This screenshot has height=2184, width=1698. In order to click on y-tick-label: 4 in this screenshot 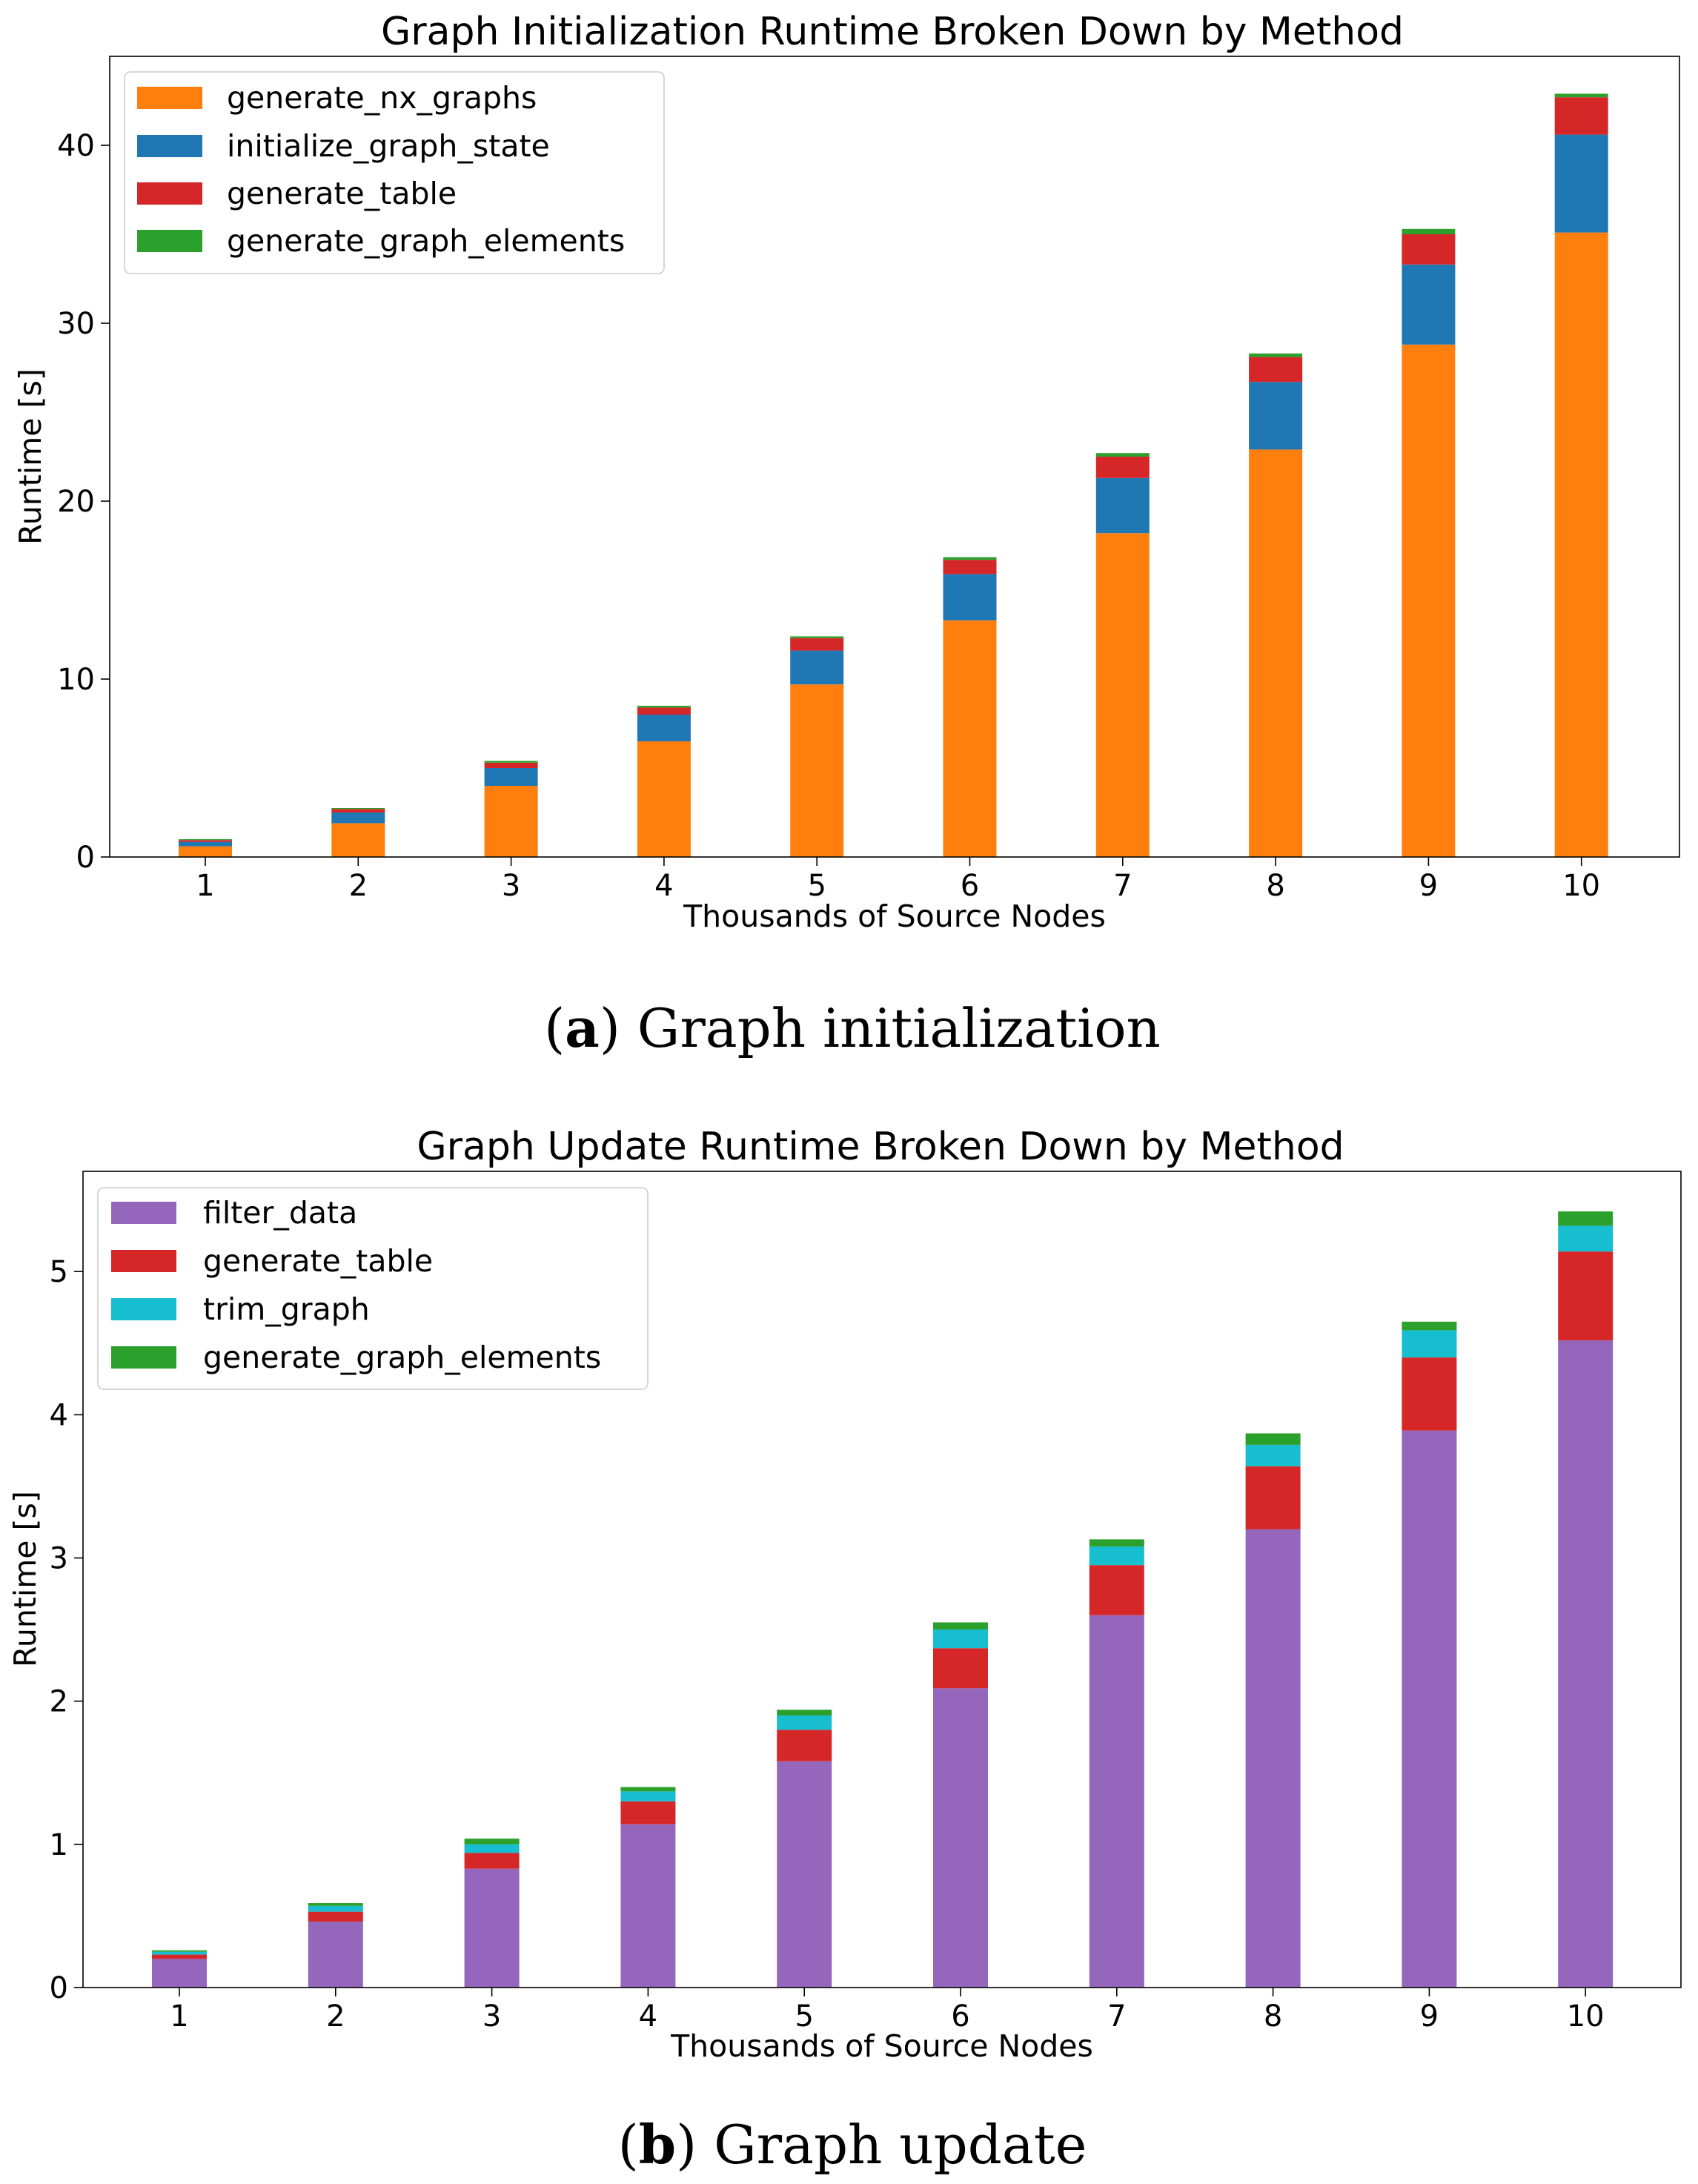, I will do `click(59, 1415)`.